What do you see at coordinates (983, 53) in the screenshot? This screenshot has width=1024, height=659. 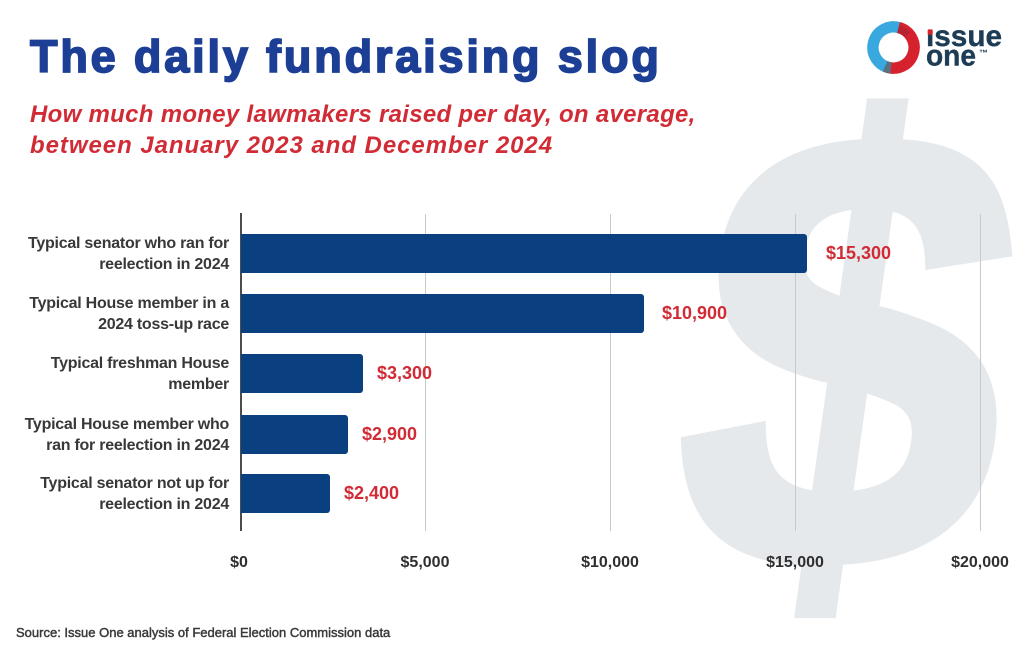 I see `svg-text: ™` at bounding box center [983, 53].